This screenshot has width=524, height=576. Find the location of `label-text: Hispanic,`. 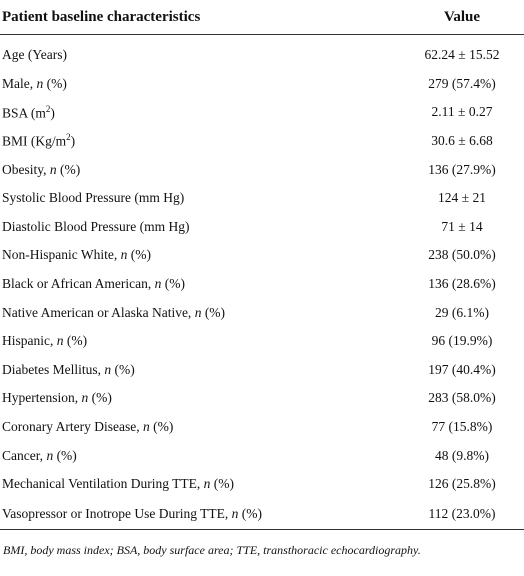

label-text: Hispanic, is located at coordinates (29, 341).